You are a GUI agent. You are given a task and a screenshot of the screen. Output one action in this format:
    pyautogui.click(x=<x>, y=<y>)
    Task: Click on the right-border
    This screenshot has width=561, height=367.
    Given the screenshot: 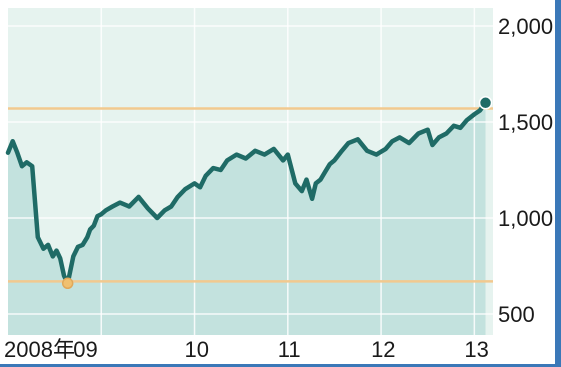 What is the action you would take?
    pyautogui.click(x=558, y=183)
    